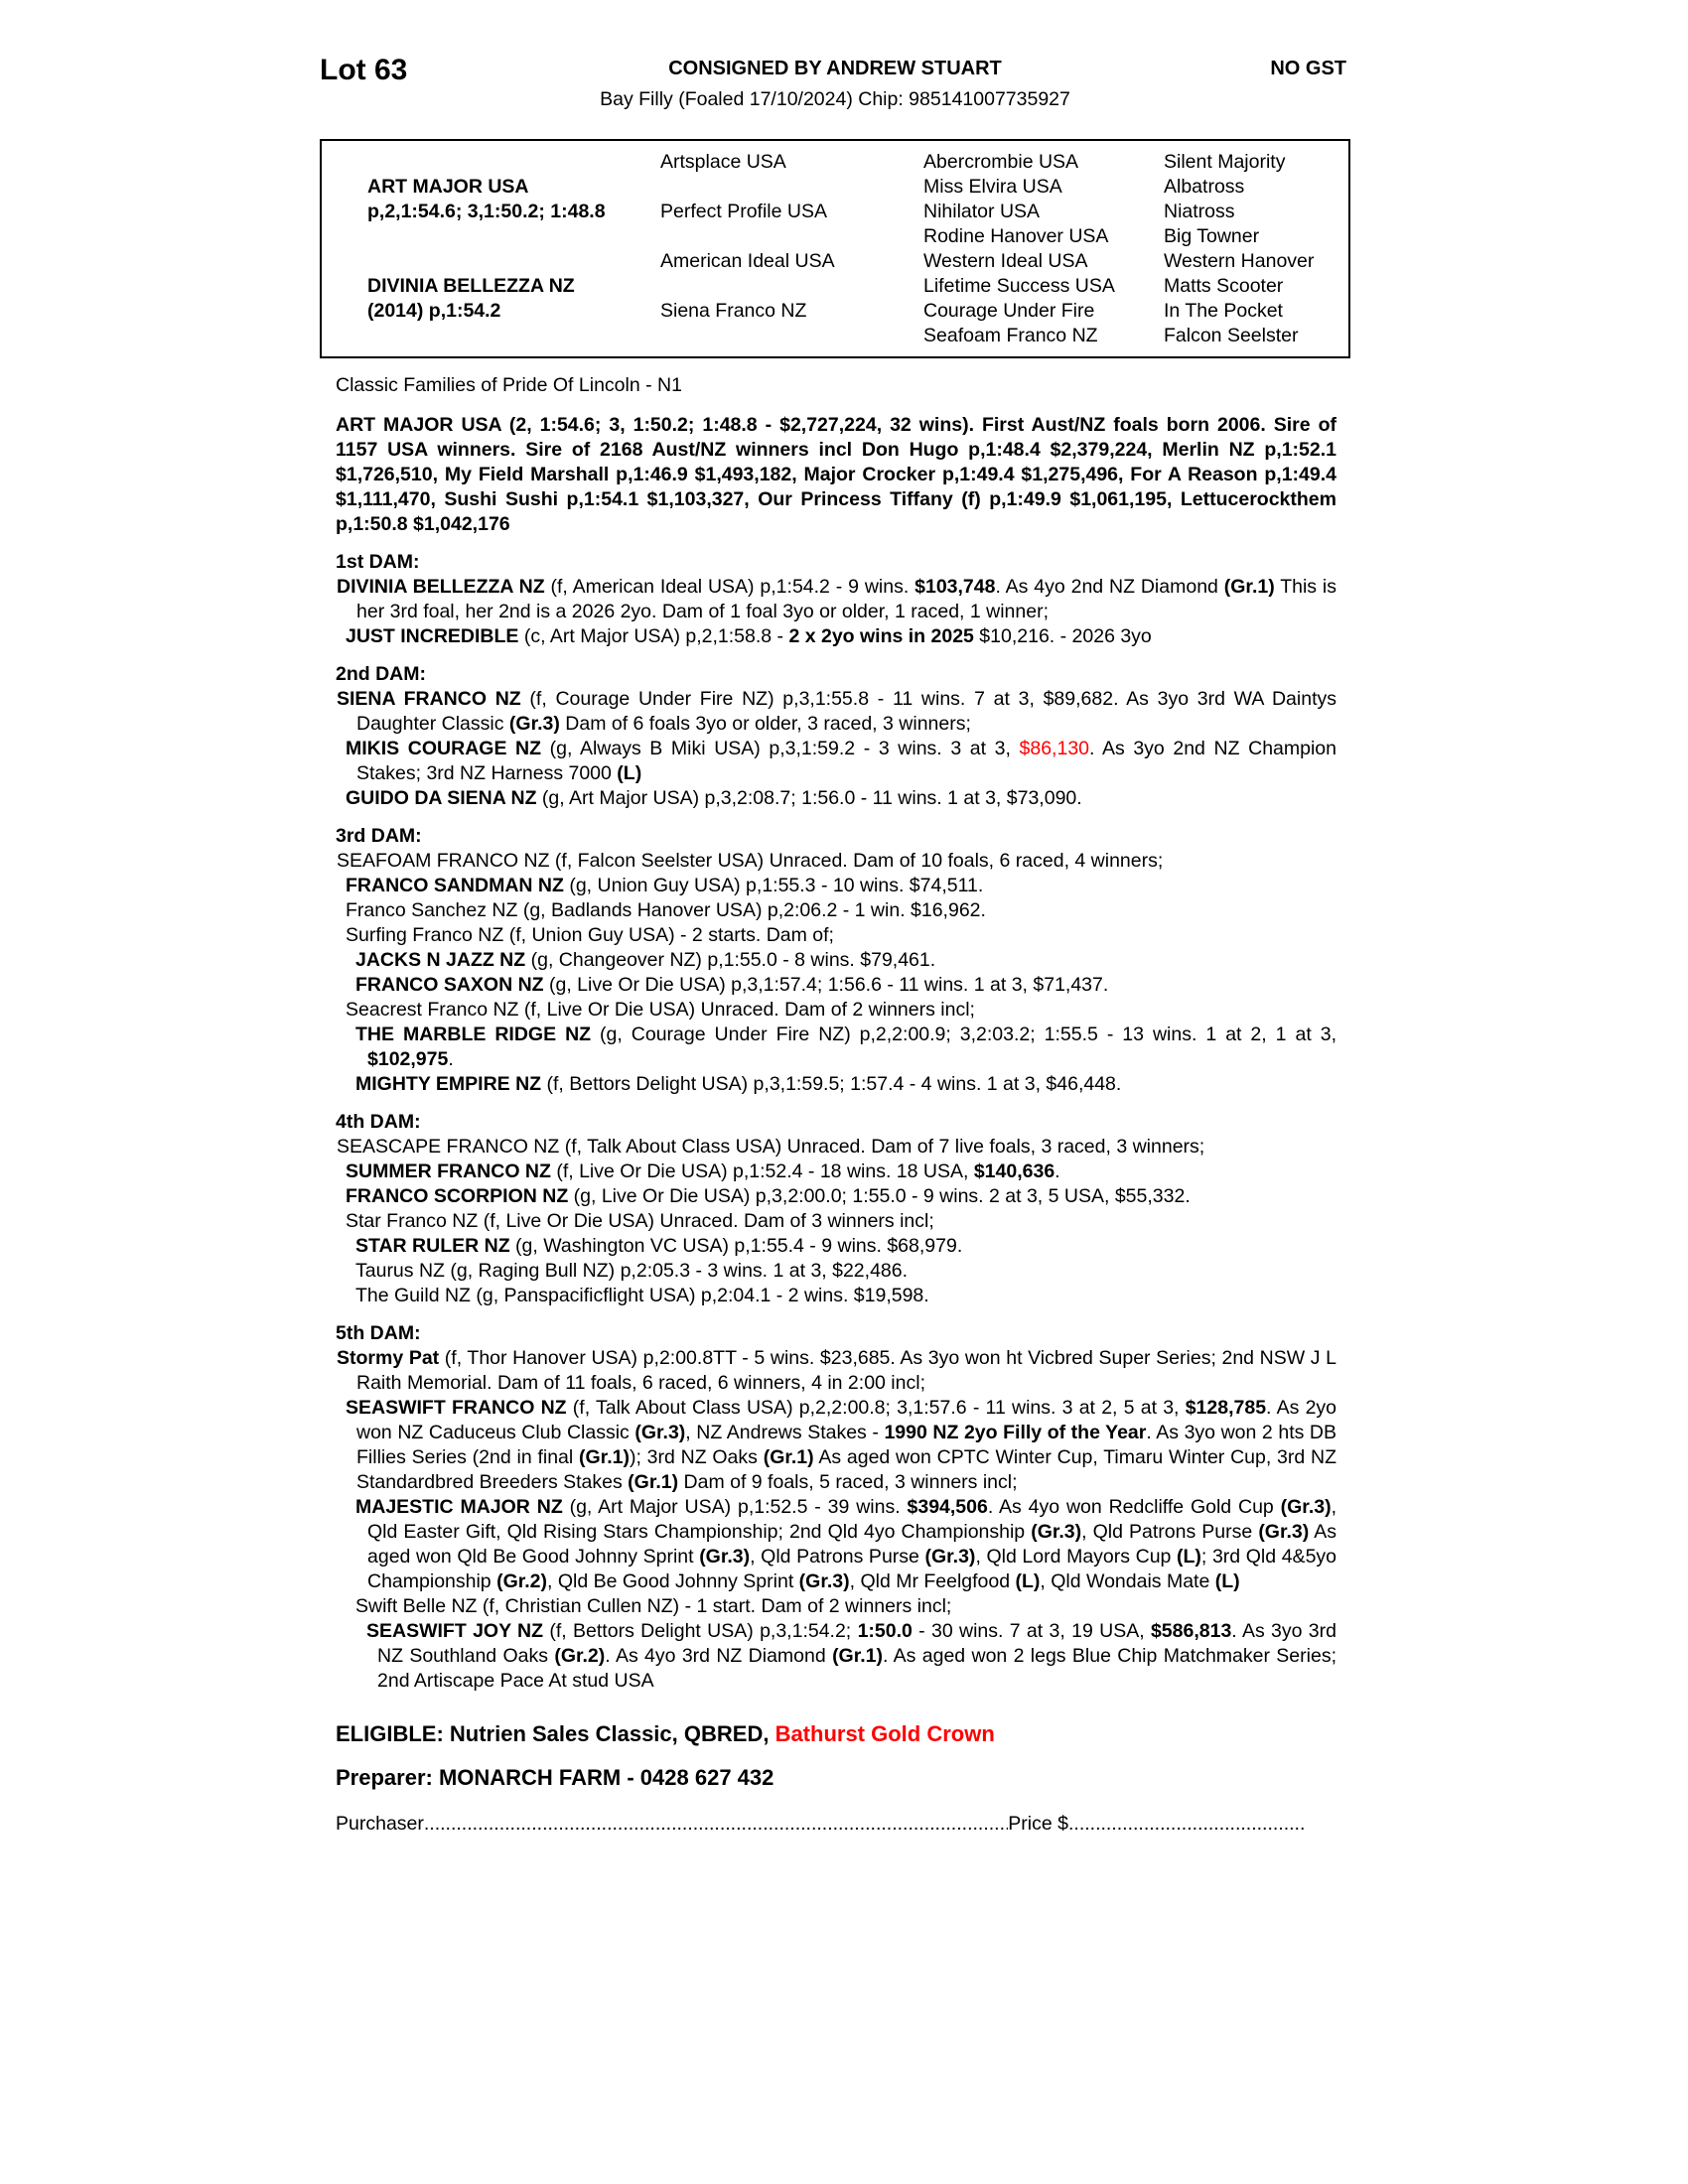 Image resolution: width=1688 pixels, height=2184 pixels. I want to click on pedigree-gen2-item: Artsplace USA, so click(723, 162).